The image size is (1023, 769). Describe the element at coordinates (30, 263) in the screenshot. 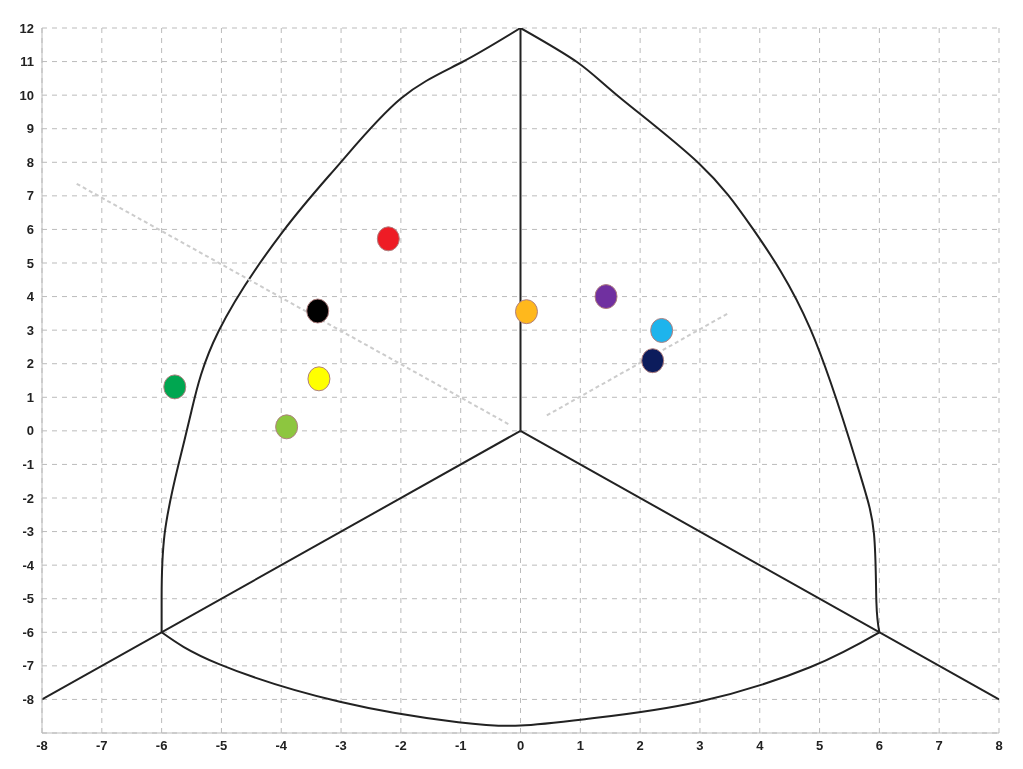

I see `y-tick-label: 5` at that location.